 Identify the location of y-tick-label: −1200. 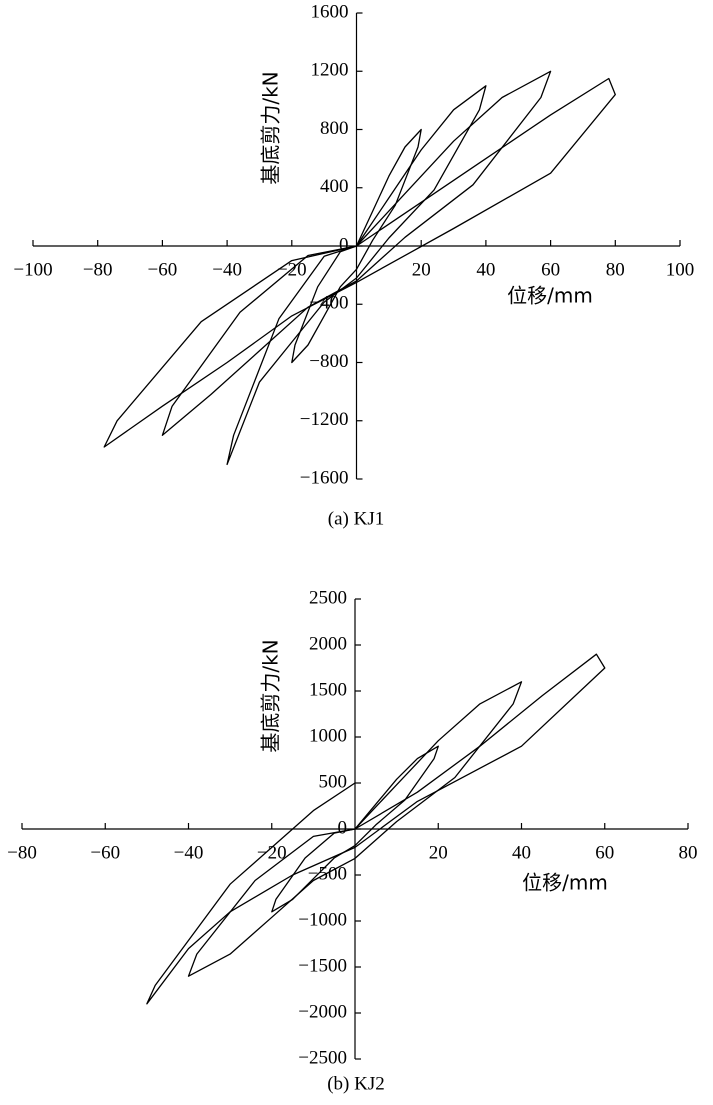
(324, 419).